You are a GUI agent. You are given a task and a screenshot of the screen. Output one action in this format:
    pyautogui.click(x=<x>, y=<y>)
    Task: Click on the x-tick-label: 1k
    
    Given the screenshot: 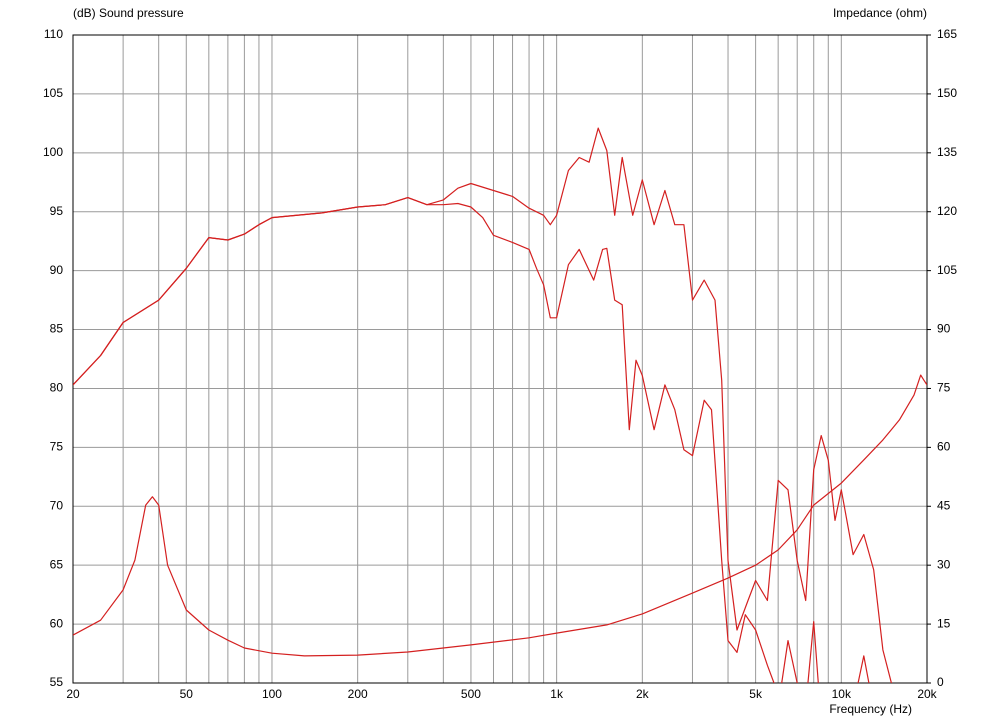 What is the action you would take?
    pyautogui.click(x=557, y=694)
    